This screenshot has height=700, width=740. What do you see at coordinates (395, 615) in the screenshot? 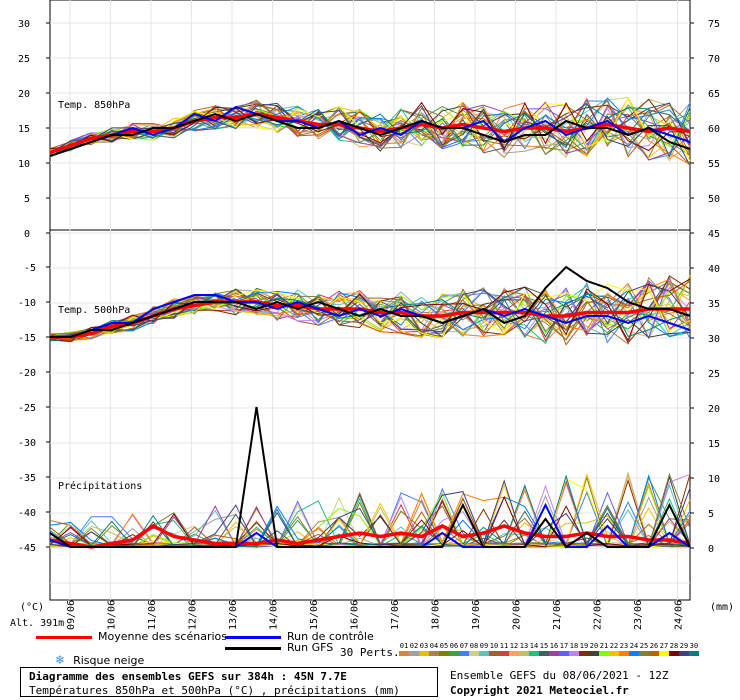
I see `date-tick: 17/06` at bounding box center [395, 615].